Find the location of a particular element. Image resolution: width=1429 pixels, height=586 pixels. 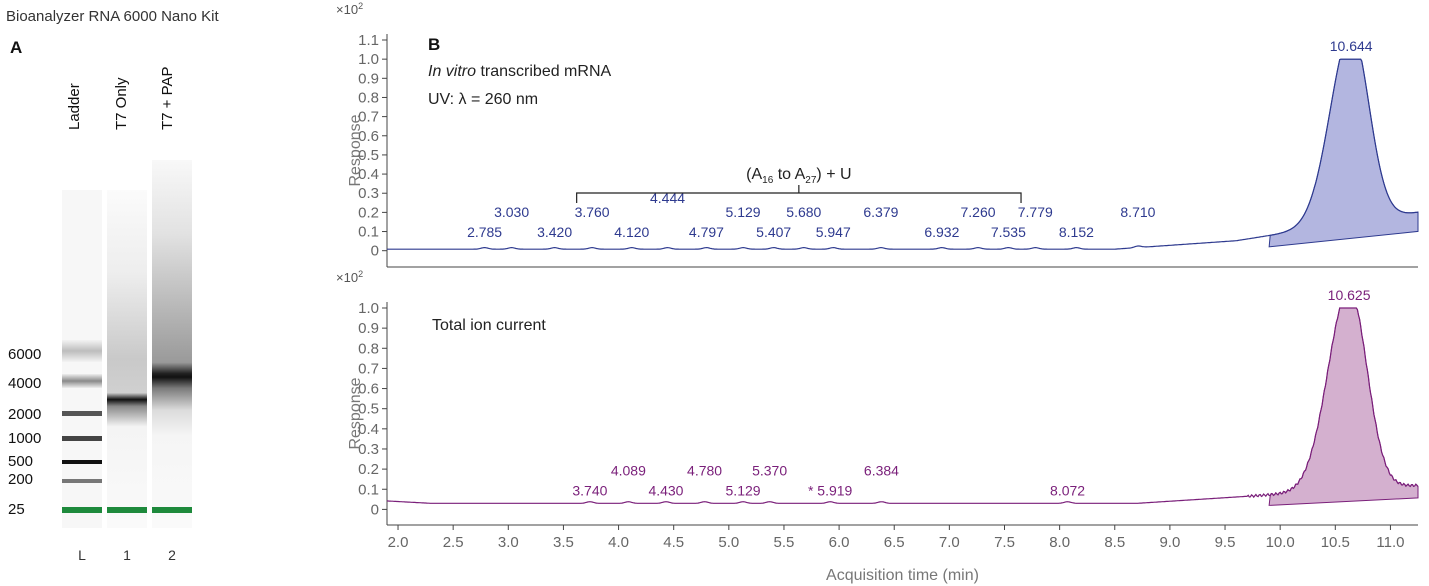

uv-y-tick-label: 0.7 is located at coordinates (368, 117).